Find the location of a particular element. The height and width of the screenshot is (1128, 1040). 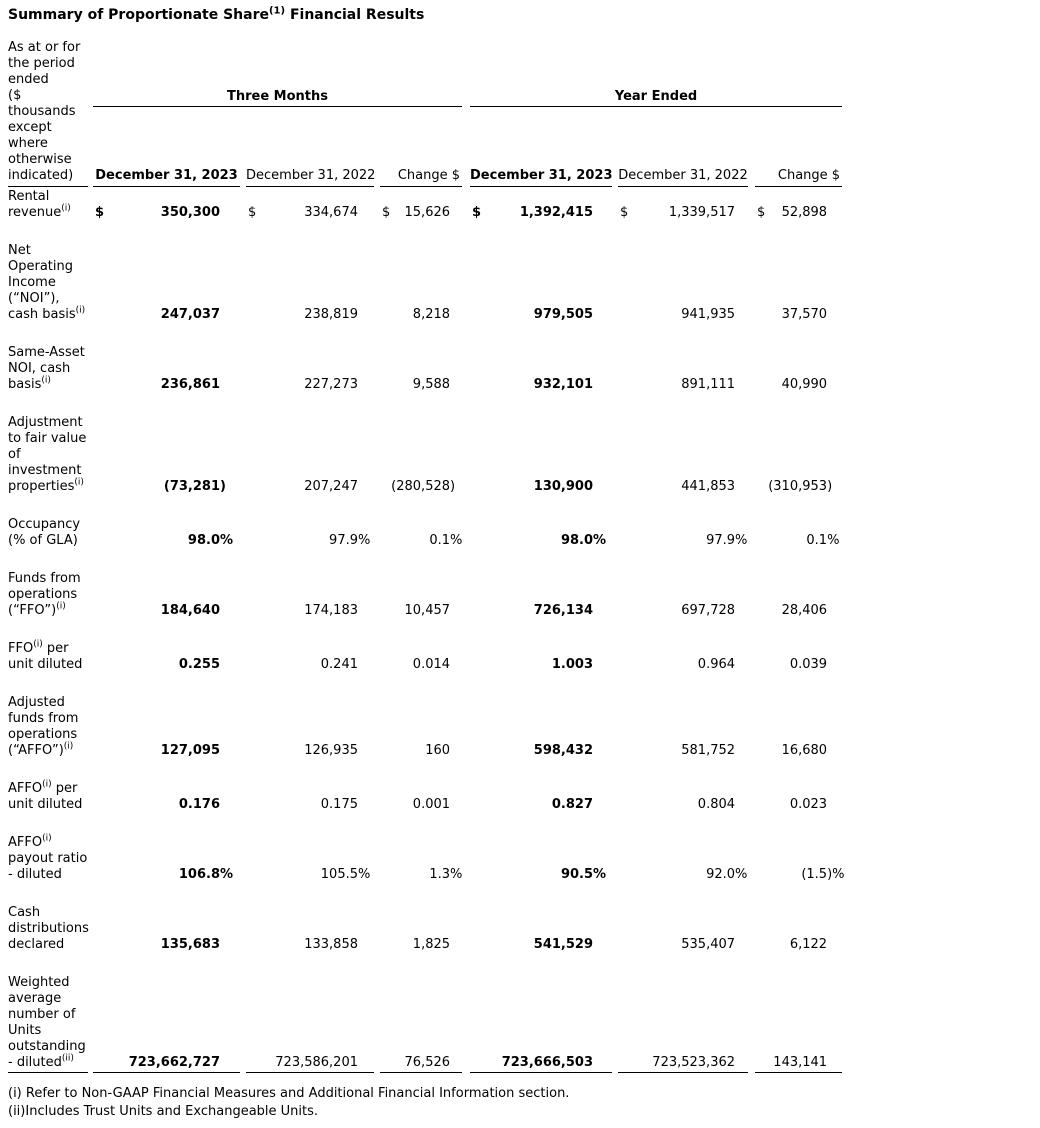

group-header-year-ended: Year Ended is located at coordinates (656, 73).